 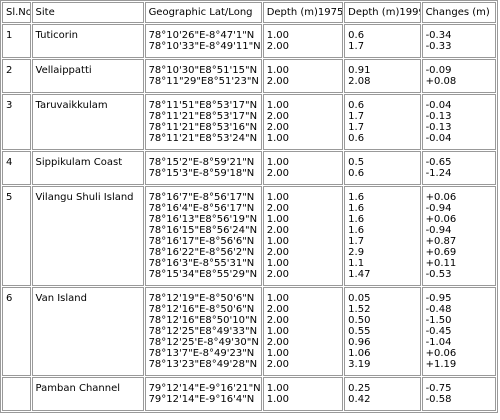 I want to click on coordinates: 78°15'34"E8°55'29"N, so click(x=203, y=274).